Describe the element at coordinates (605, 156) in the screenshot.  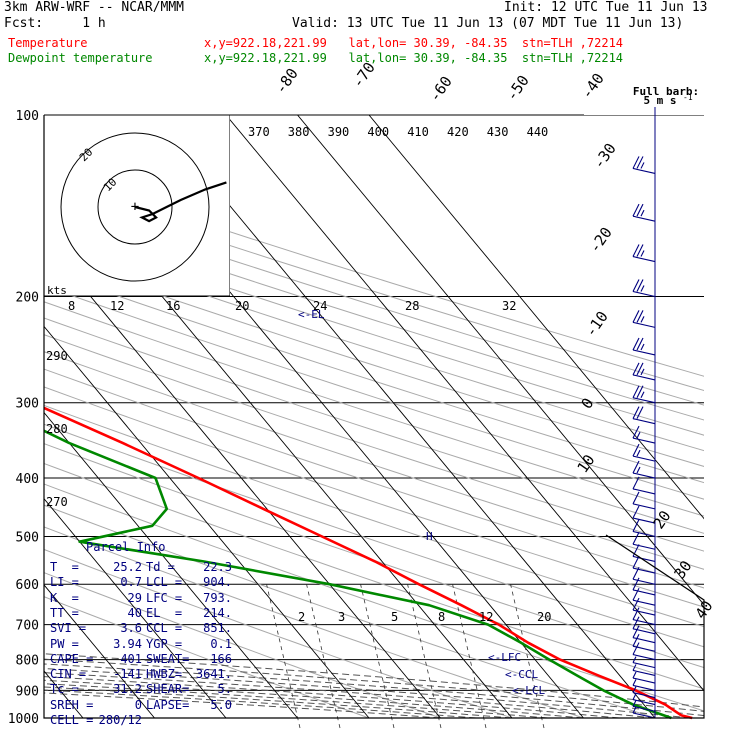
I see `isotherm-label: -30` at that location.